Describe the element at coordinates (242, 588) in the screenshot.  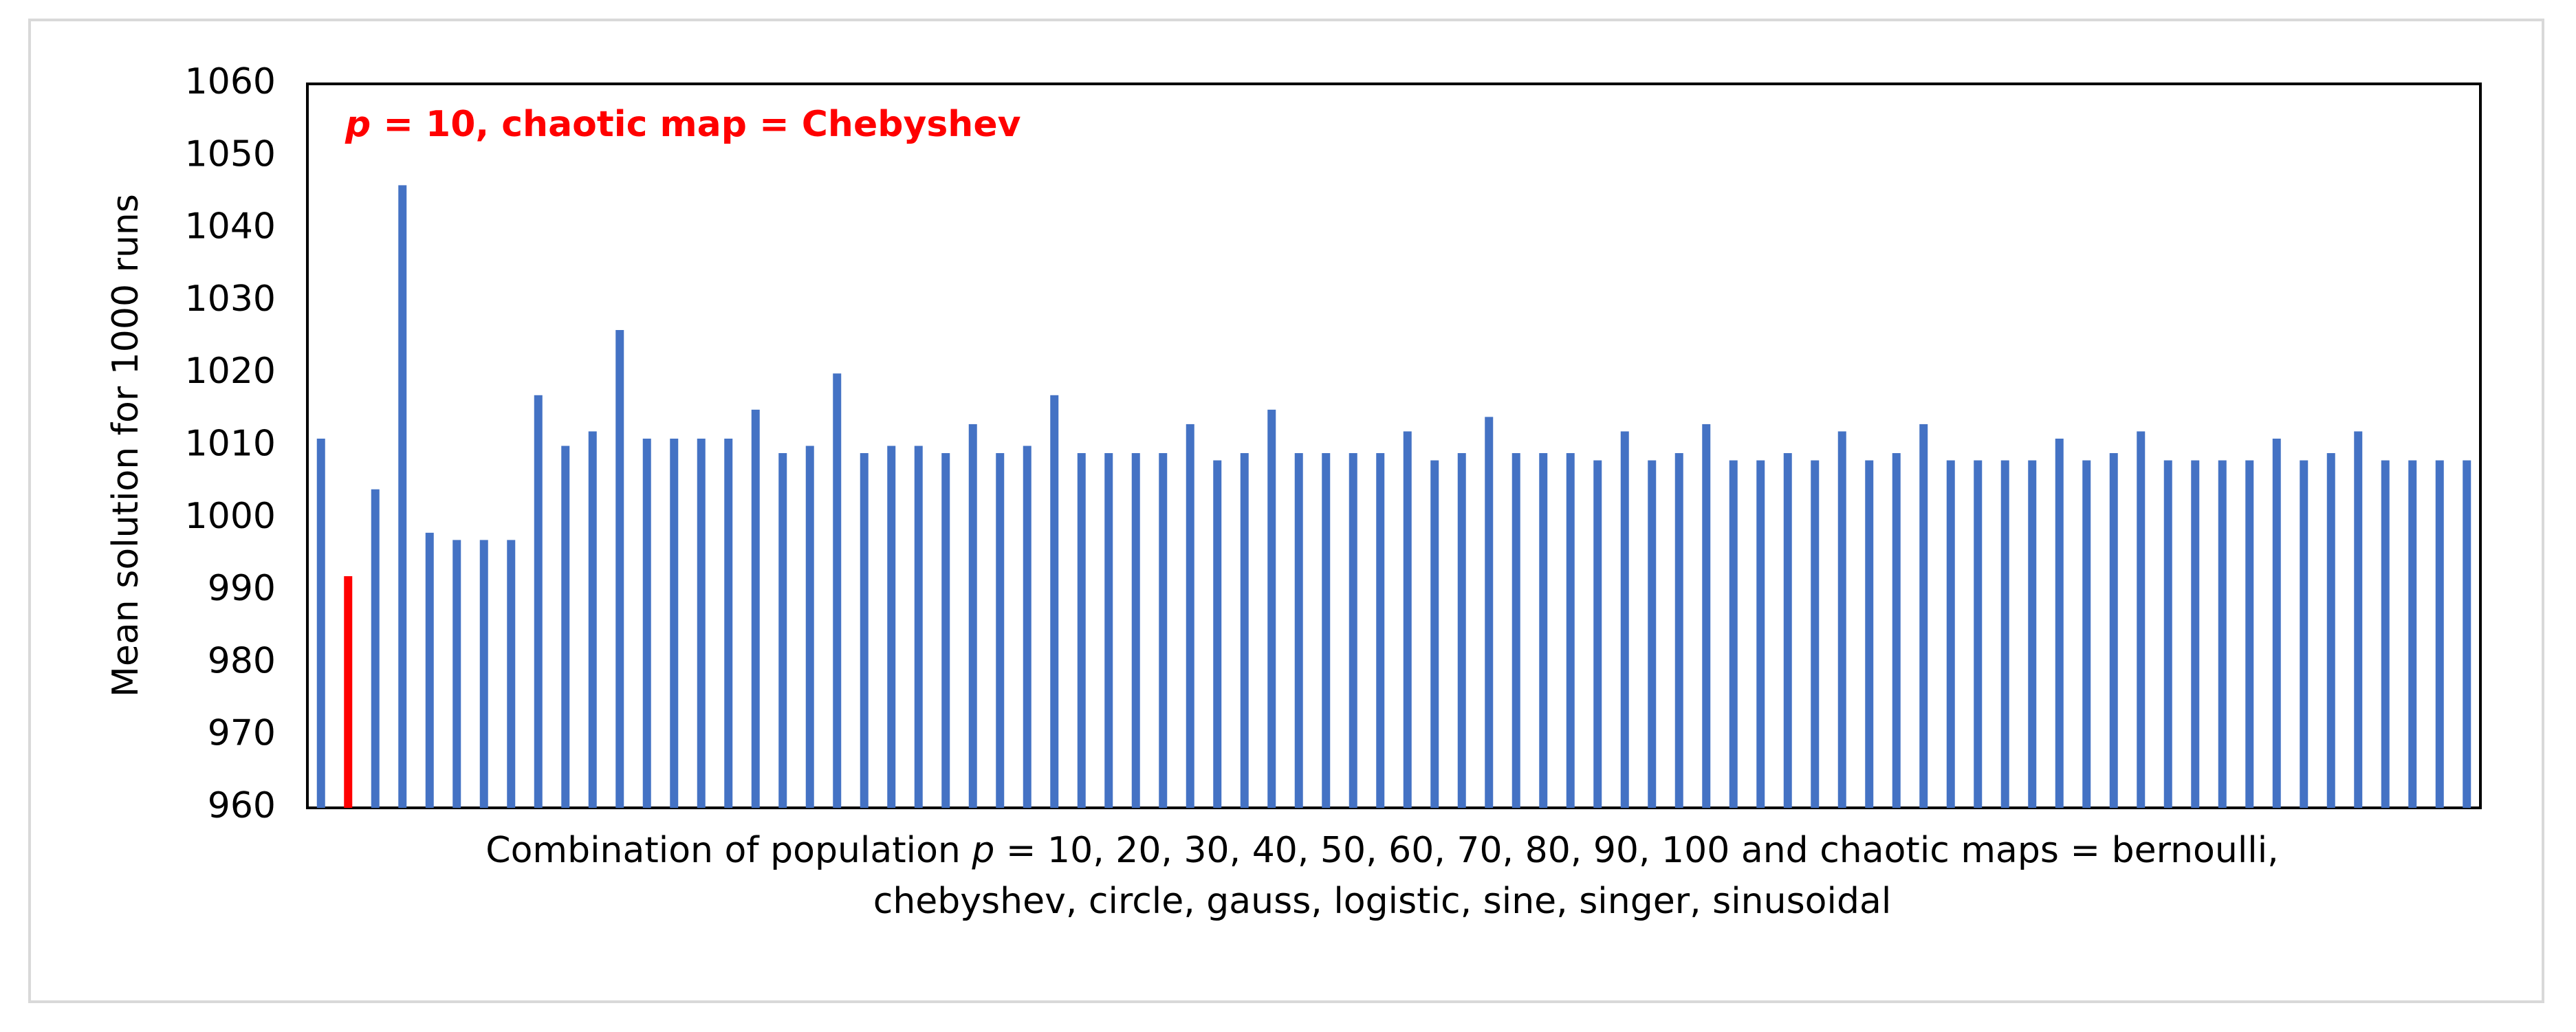
I see `y-tick-label: 990` at that location.